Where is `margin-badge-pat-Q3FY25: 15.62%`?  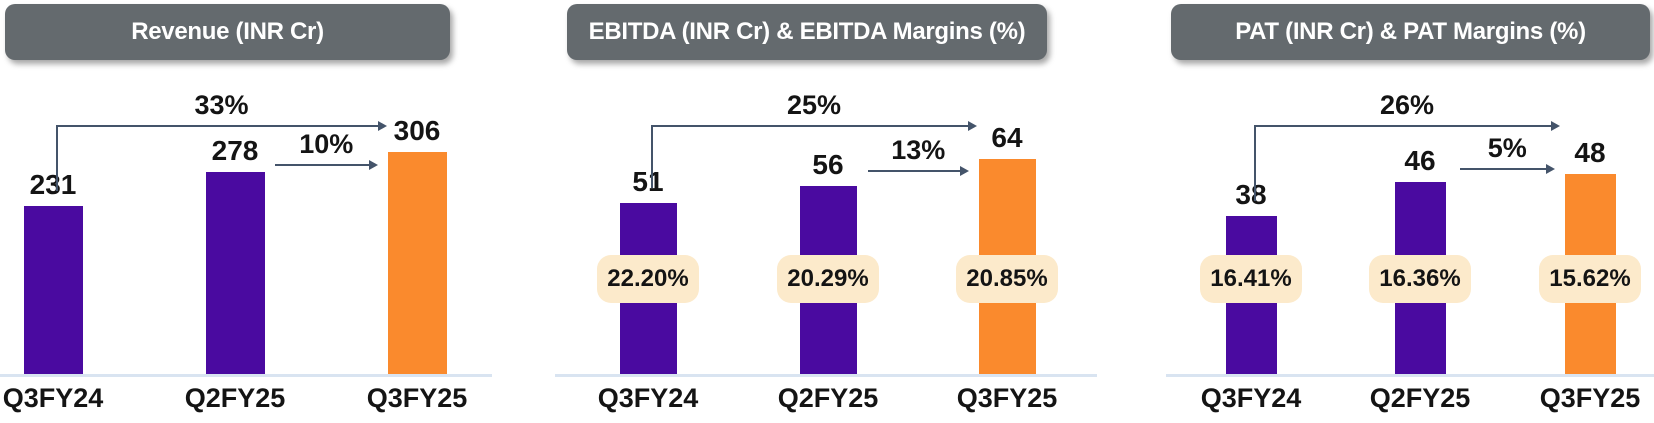 margin-badge-pat-Q3FY25: 15.62% is located at coordinates (1590, 279).